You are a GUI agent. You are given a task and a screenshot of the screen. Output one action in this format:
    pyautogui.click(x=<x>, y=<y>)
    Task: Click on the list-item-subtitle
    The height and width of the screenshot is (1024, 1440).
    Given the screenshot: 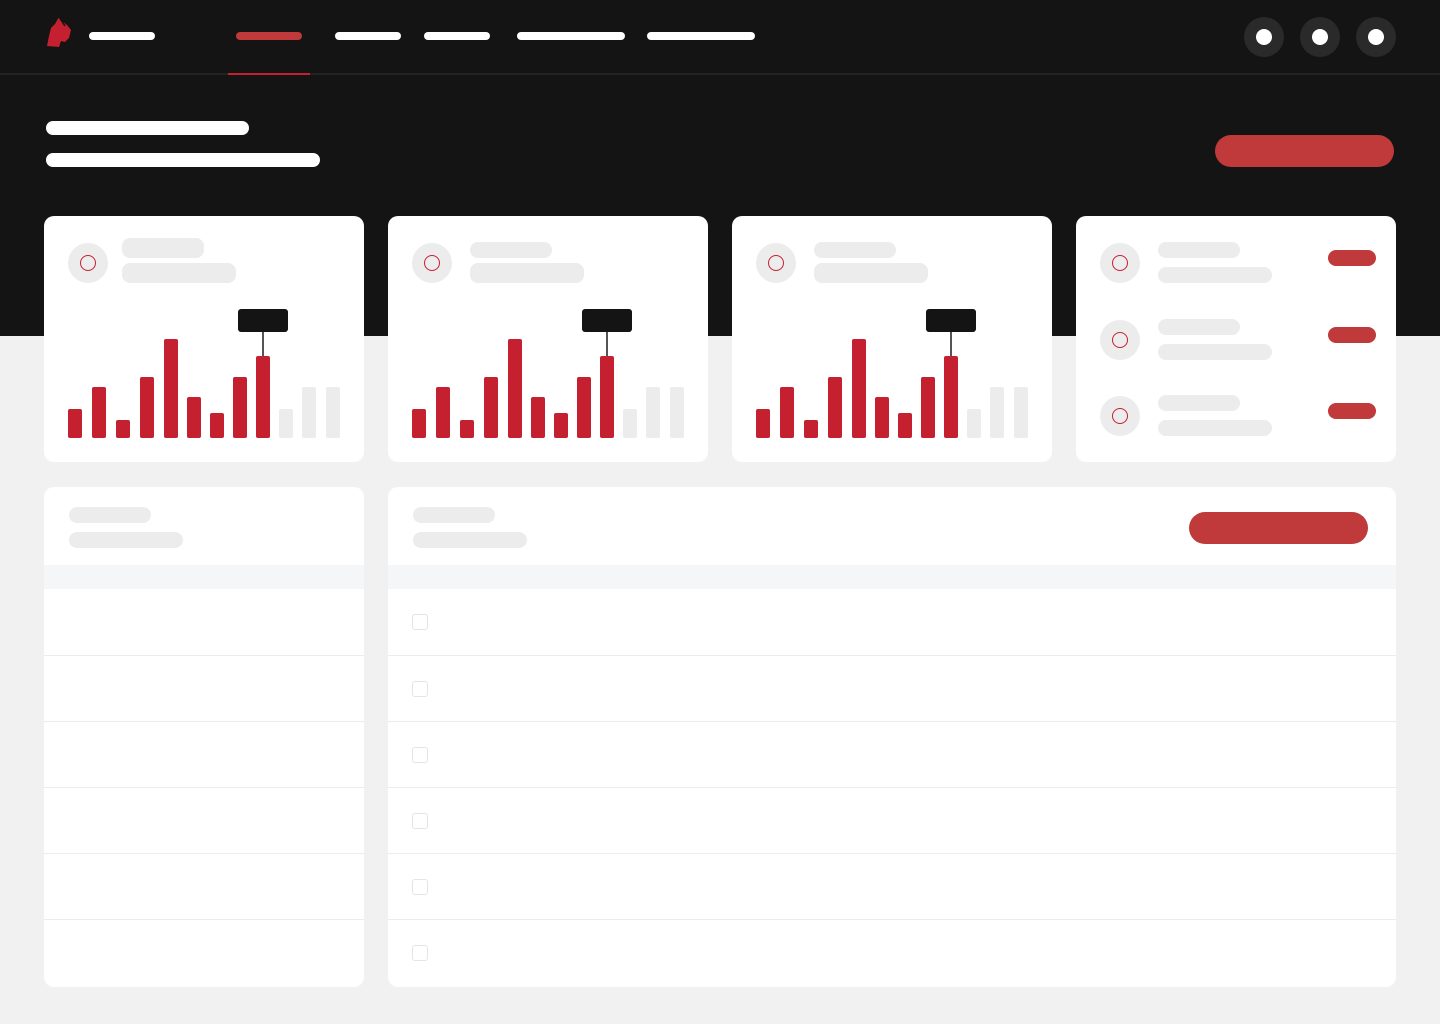 What is the action you would take?
    pyautogui.click(x=1215, y=351)
    